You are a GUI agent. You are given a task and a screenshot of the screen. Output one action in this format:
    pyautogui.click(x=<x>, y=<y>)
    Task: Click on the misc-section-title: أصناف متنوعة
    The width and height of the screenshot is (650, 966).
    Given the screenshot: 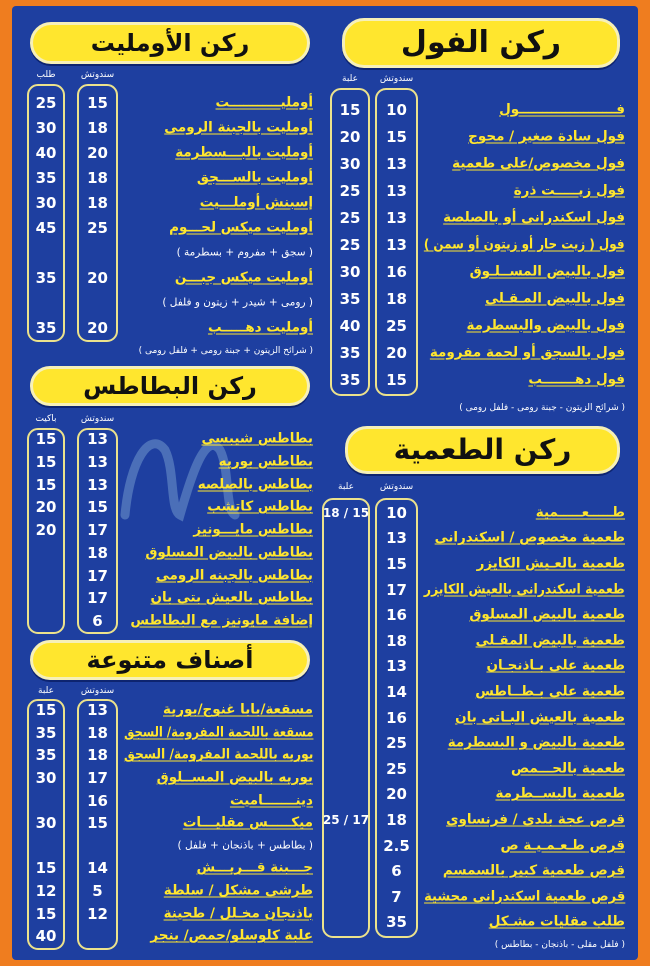 What is the action you would take?
    pyautogui.click(x=170, y=660)
    